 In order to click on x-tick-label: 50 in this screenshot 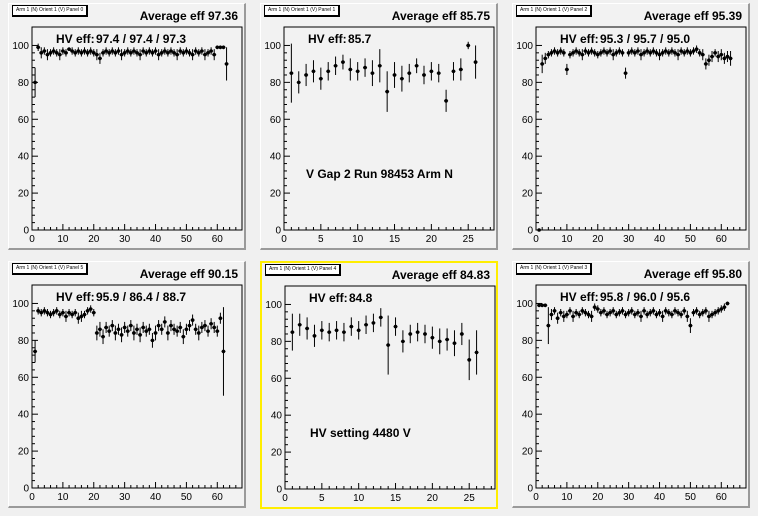, I will do `click(187, 239)`.